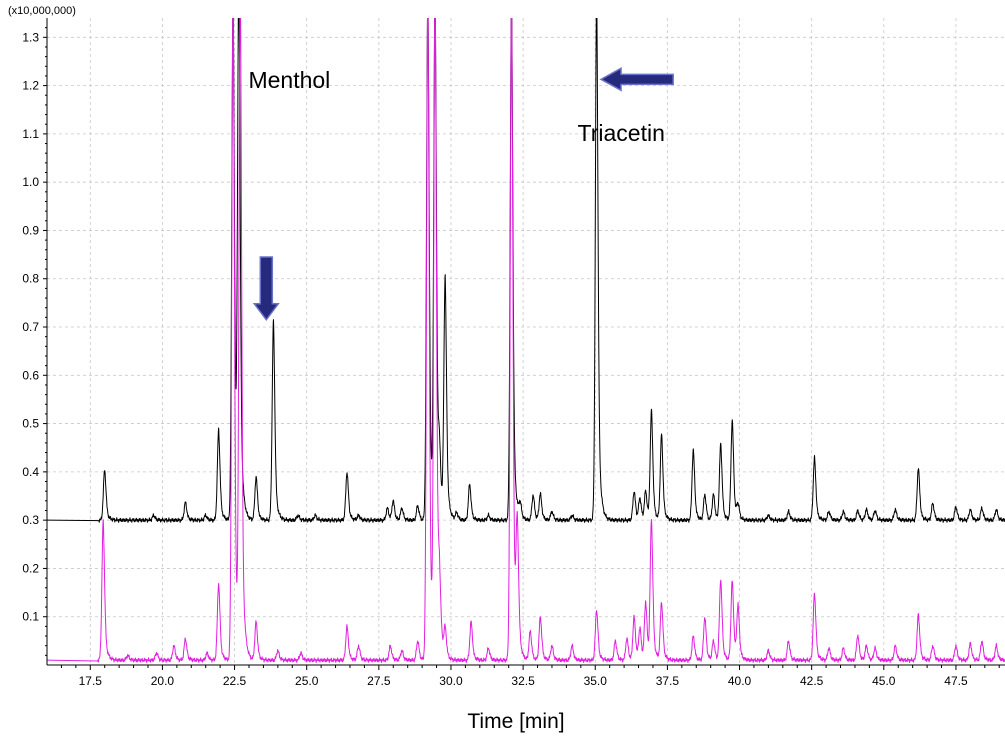 The image size is (1005, 740). I want to click on y-tick-label: 0.1, so click(30, 617).